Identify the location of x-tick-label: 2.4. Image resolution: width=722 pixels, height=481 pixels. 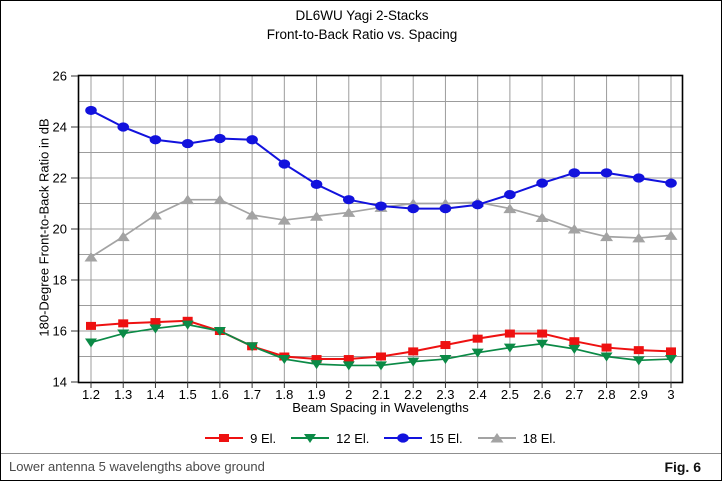
(478, 394).